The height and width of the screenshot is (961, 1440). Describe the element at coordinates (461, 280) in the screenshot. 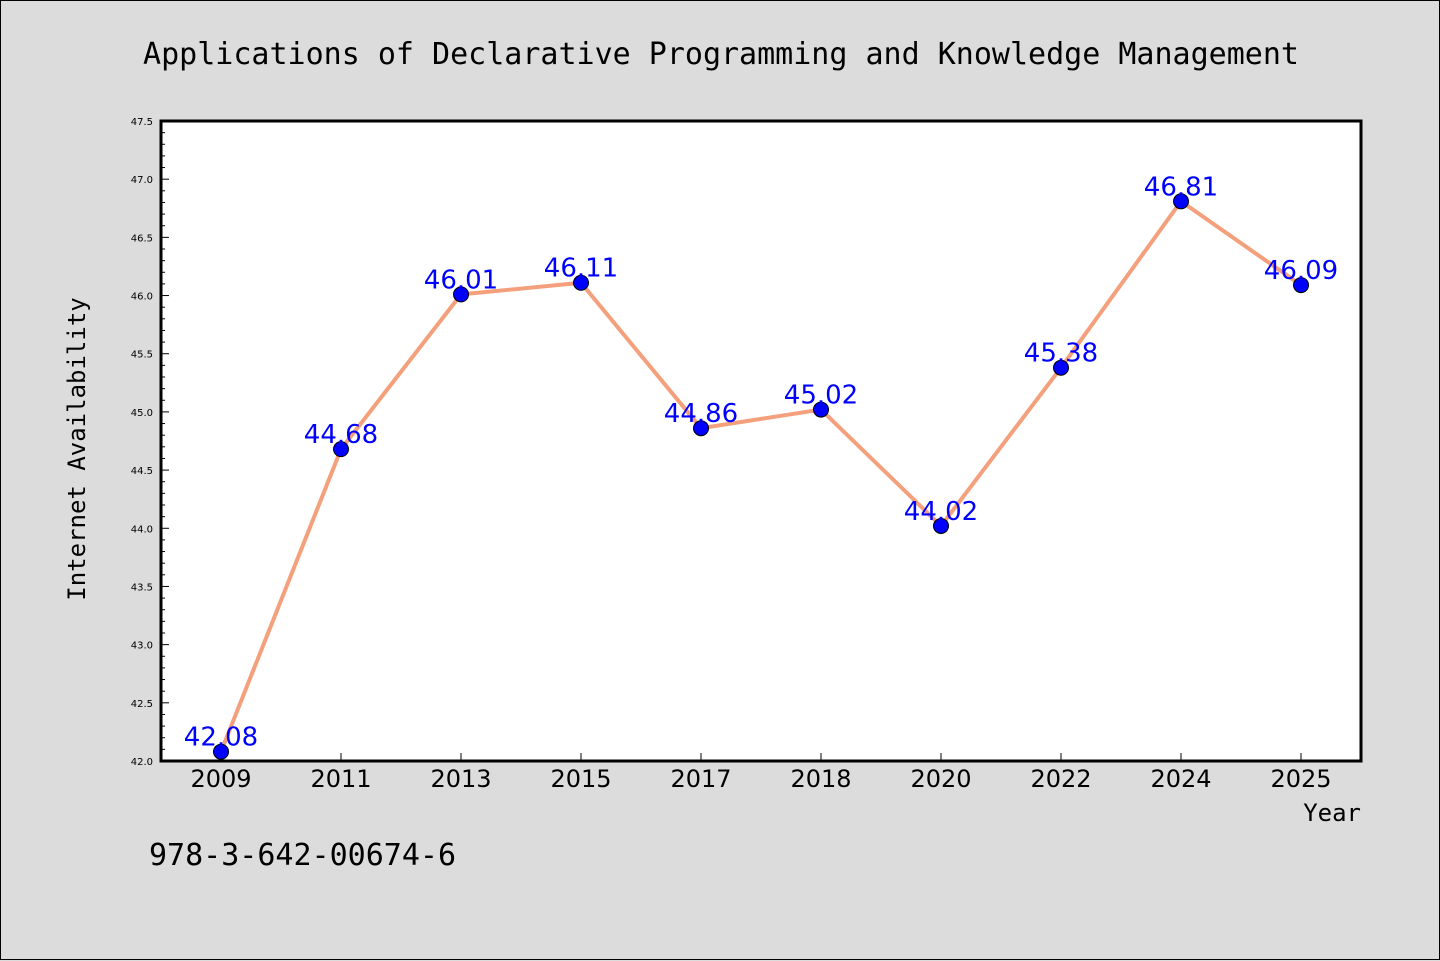

I see `data-label: 46.01` at that location.